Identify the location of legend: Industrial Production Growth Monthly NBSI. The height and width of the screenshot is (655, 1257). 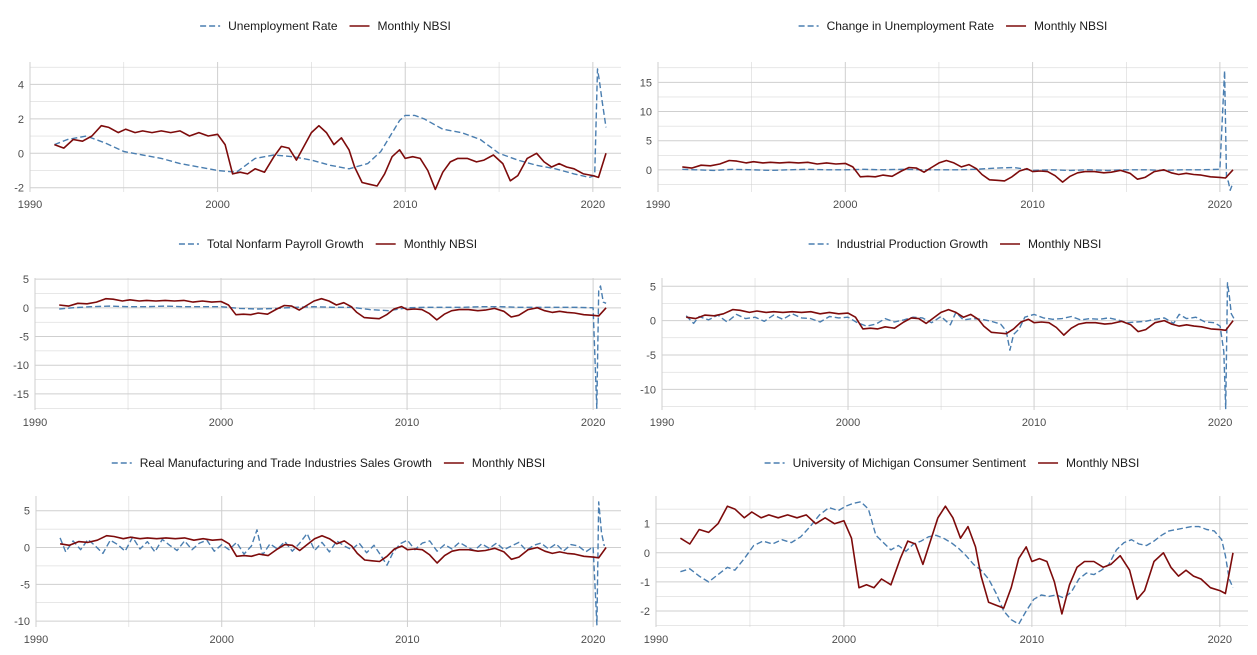
(954, 244).